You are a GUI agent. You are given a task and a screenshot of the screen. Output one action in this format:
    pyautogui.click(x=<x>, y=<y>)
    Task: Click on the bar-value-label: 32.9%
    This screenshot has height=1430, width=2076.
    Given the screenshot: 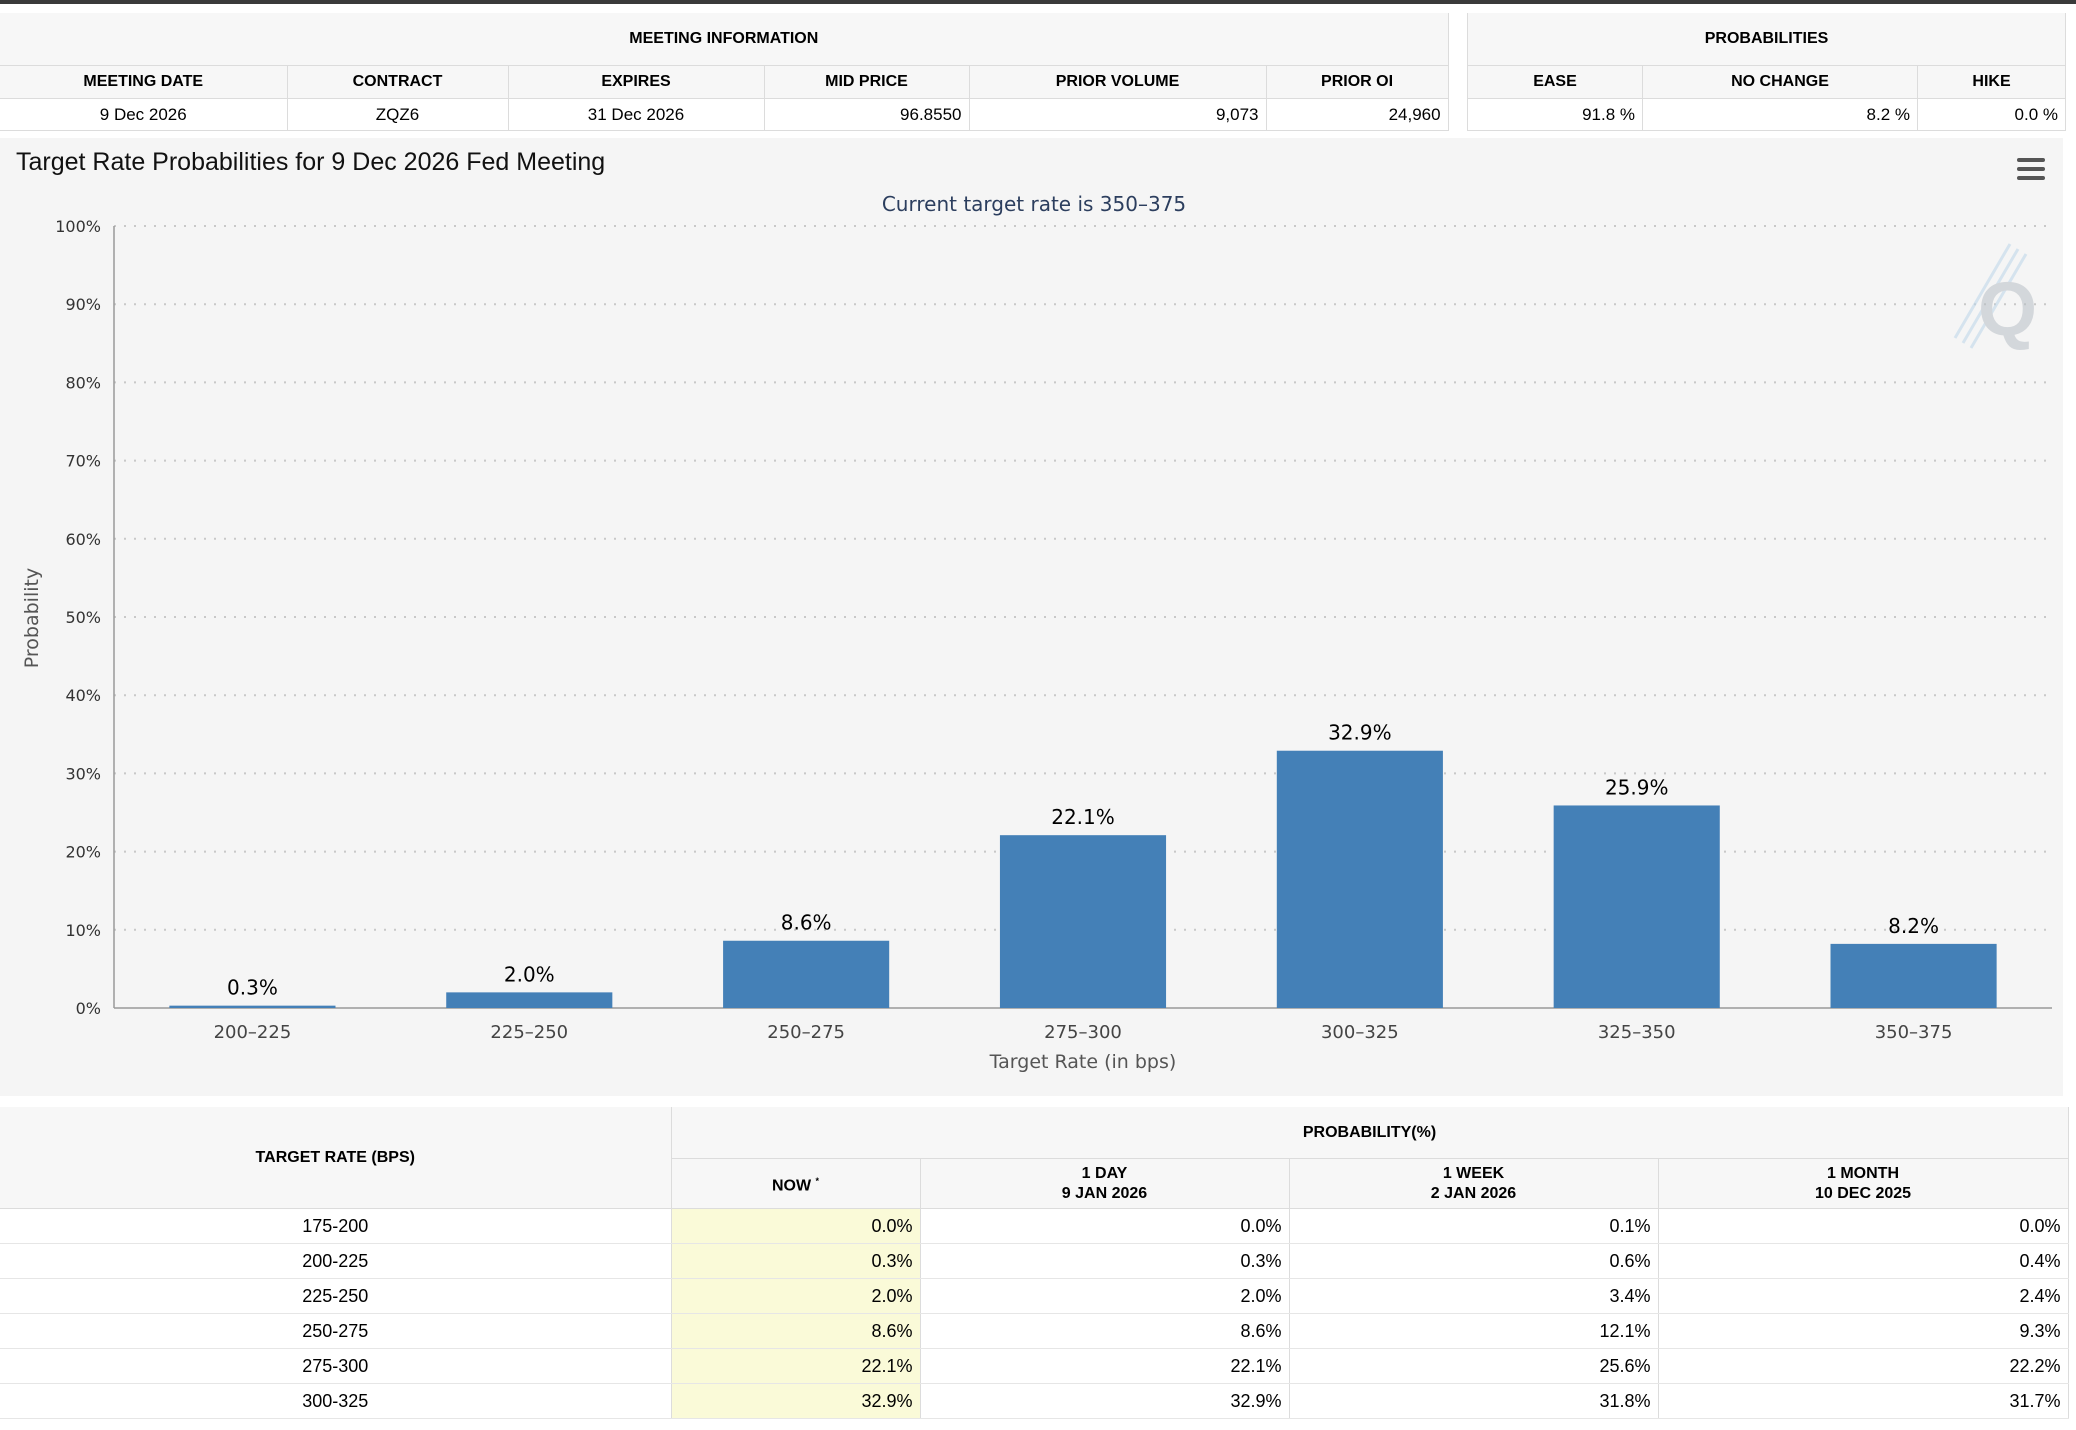 What is the action you would take?
    pyautogui.click(x=1360, y=733)
    